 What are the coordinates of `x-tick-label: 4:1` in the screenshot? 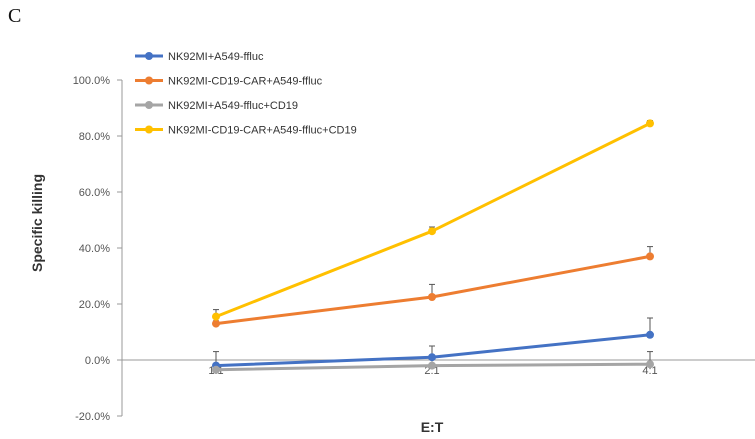 It's located at (649, 371).